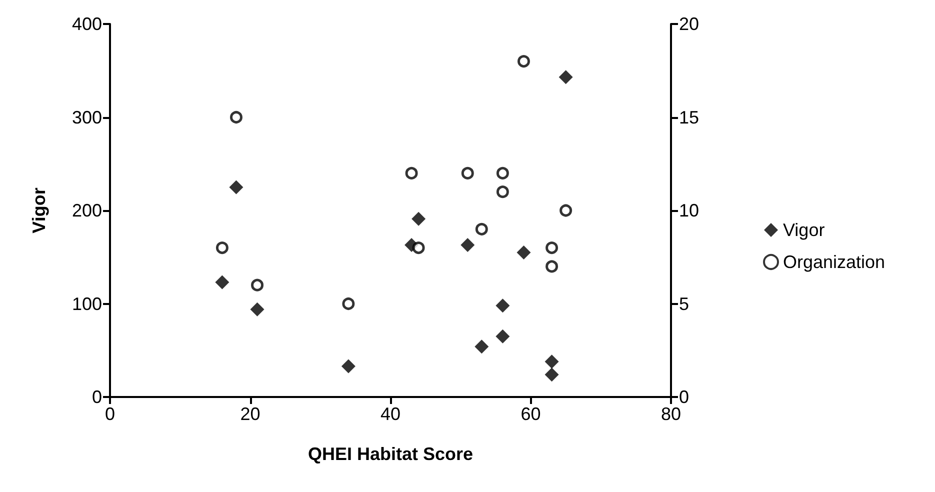 Image resolution: width=935 pixels, height=492 pixels. I want to click on y2-tick-label: 10, so click(689, 210).